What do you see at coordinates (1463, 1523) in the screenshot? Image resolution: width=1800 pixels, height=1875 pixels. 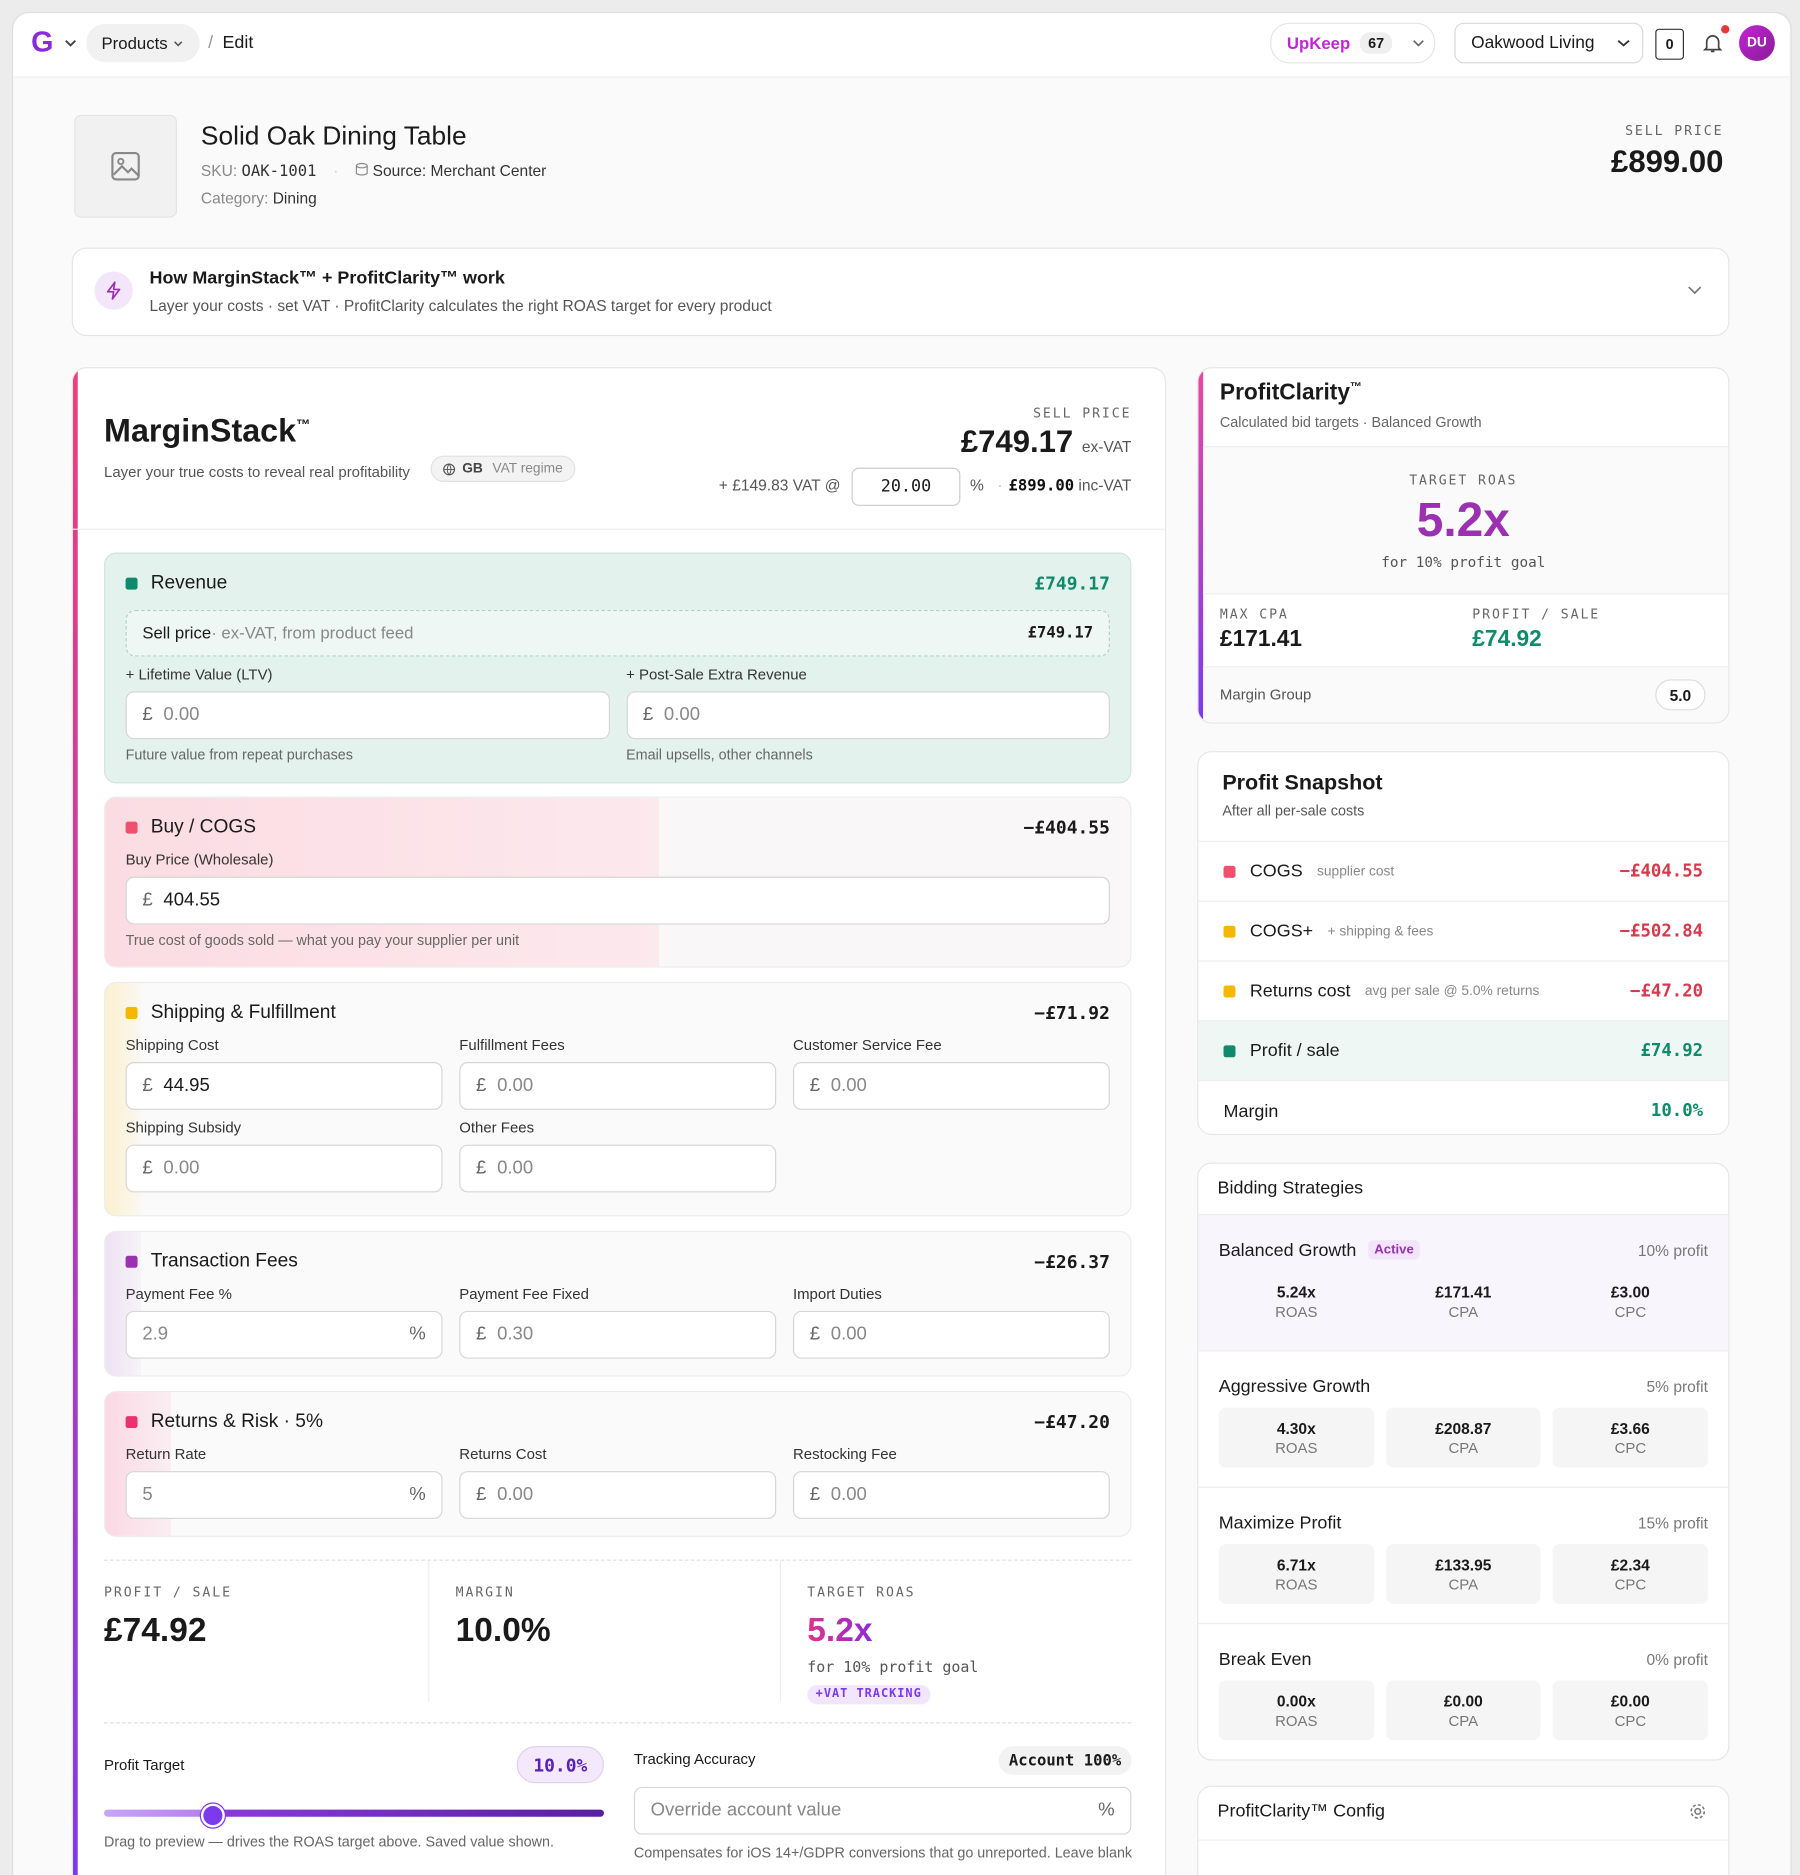 I see `strategy-header: Maximize Profit 15% profit` at bounding box center [1463, 1523].